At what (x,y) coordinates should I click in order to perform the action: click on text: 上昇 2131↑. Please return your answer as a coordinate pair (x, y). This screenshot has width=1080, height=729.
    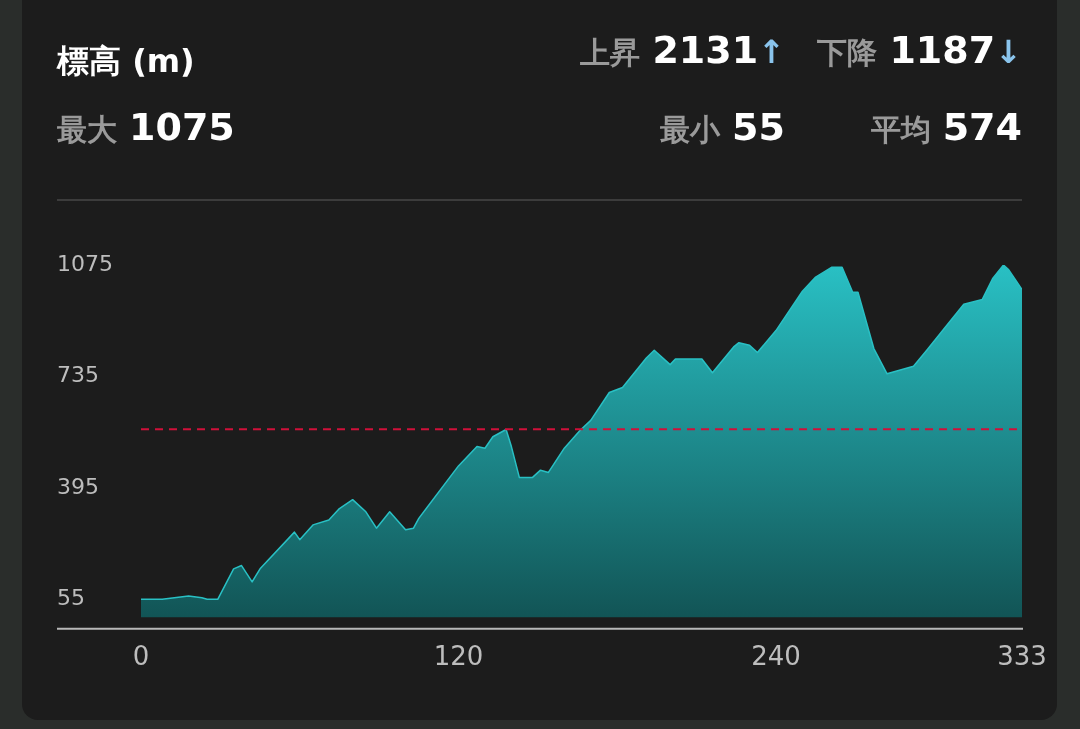
    Looking at the image, I should click on (682, 50).